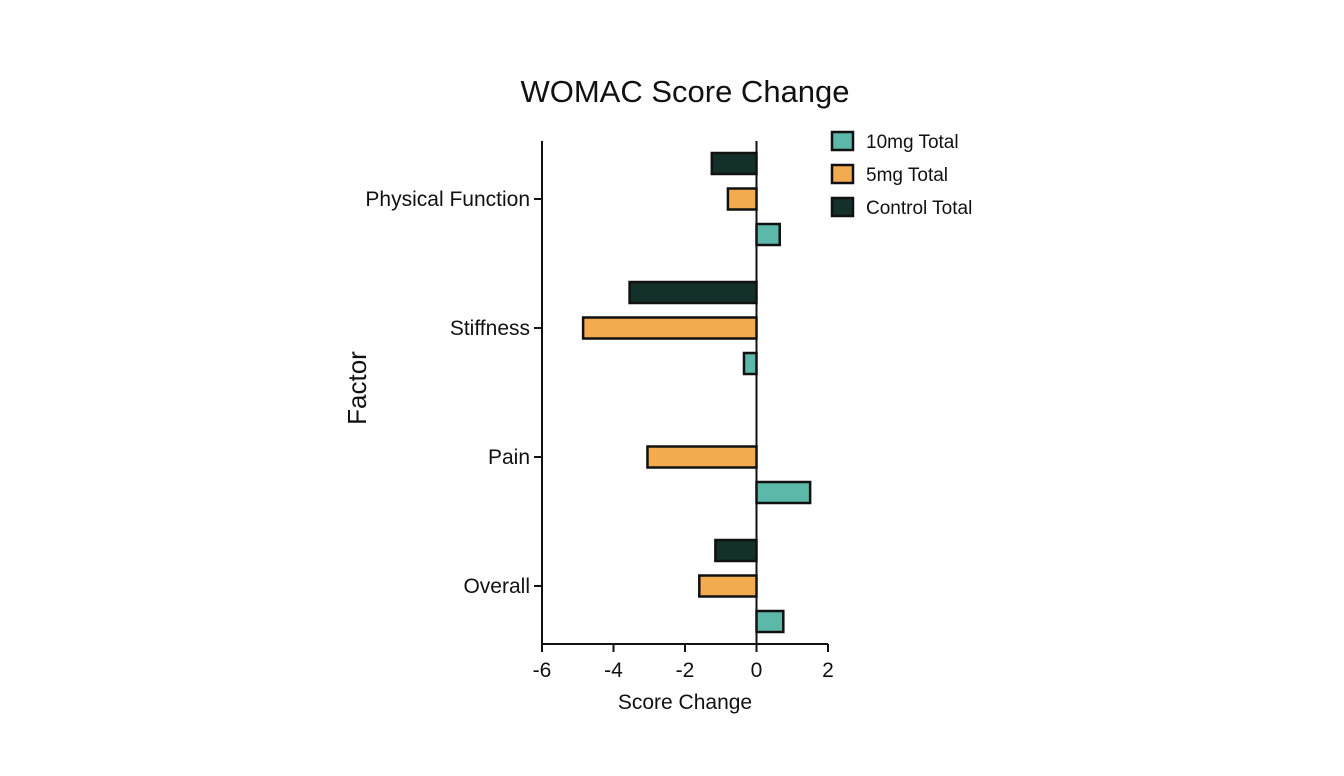  What do you see at coordinates (490, 328) in the screenshot?
I see `category-label-stiffness: Stiffness` at bounding box center [490, 328].